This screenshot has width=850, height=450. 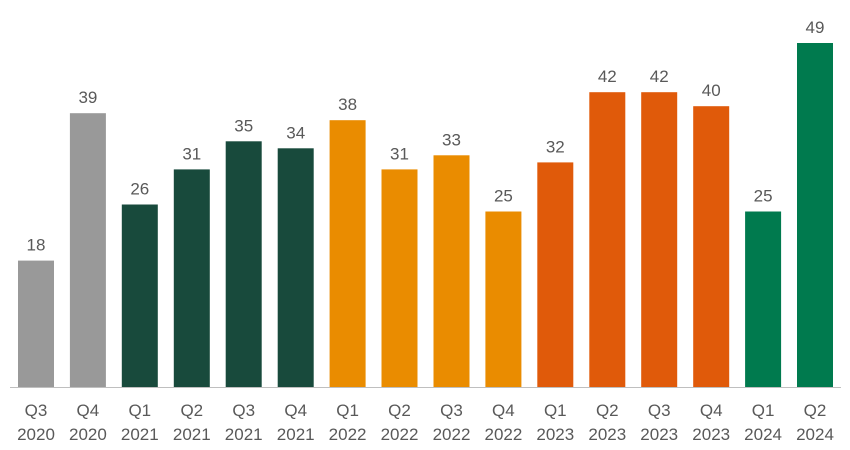 I want to click on bar-q1-2024, so click(x=763, y=299).